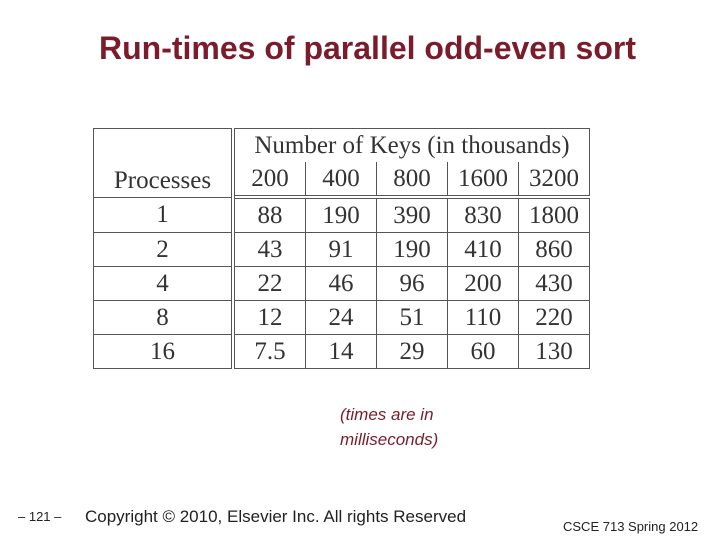 This screenshot has width=720, height=540. I want to click on runtime-cell: 51, so click(412, 317).